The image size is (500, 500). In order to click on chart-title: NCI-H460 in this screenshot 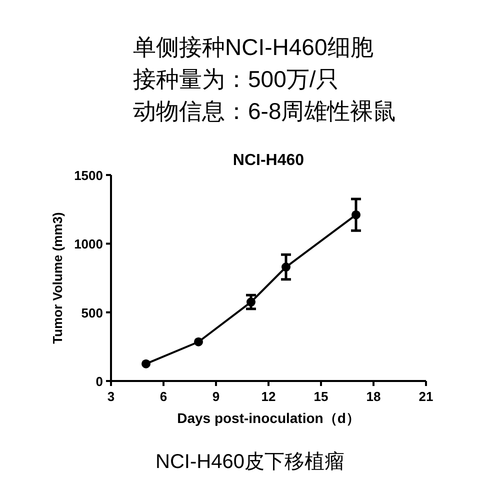, I will do `click(268, 160)`.